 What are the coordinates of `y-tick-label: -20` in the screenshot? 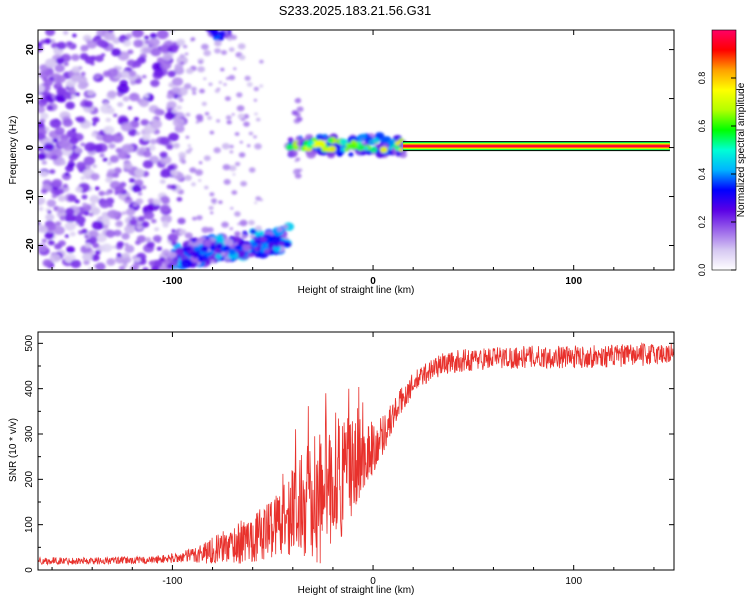 It's located at (30, 245).